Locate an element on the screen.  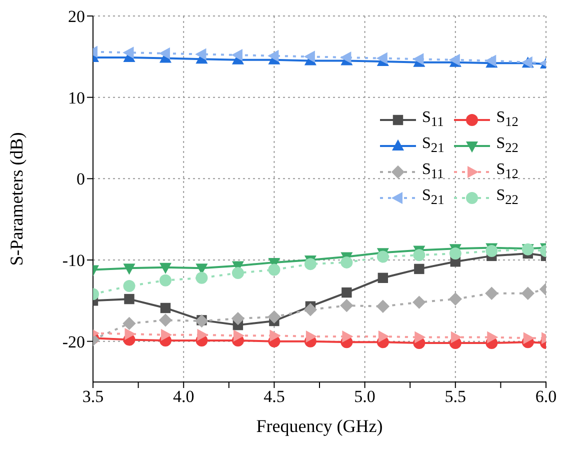
y-axis-title: S-Parameters (dB) is located at coordinates (16, 199).